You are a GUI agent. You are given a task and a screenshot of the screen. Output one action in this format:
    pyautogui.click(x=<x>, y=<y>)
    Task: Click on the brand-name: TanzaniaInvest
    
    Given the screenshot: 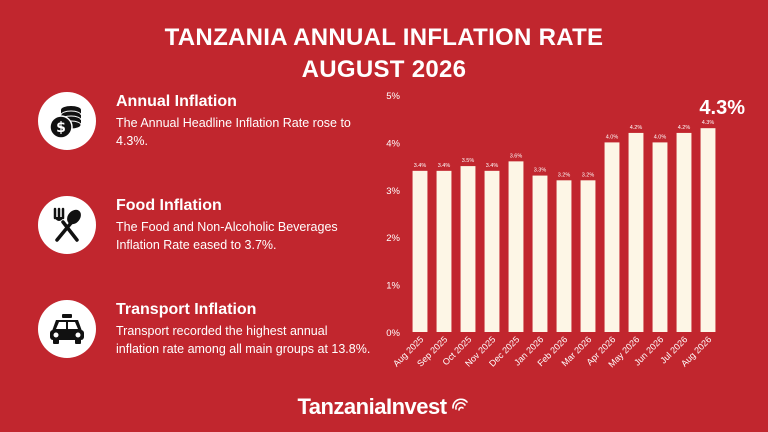 What is the action you would take?
    pyautogui.click(x=372, y=406)
    